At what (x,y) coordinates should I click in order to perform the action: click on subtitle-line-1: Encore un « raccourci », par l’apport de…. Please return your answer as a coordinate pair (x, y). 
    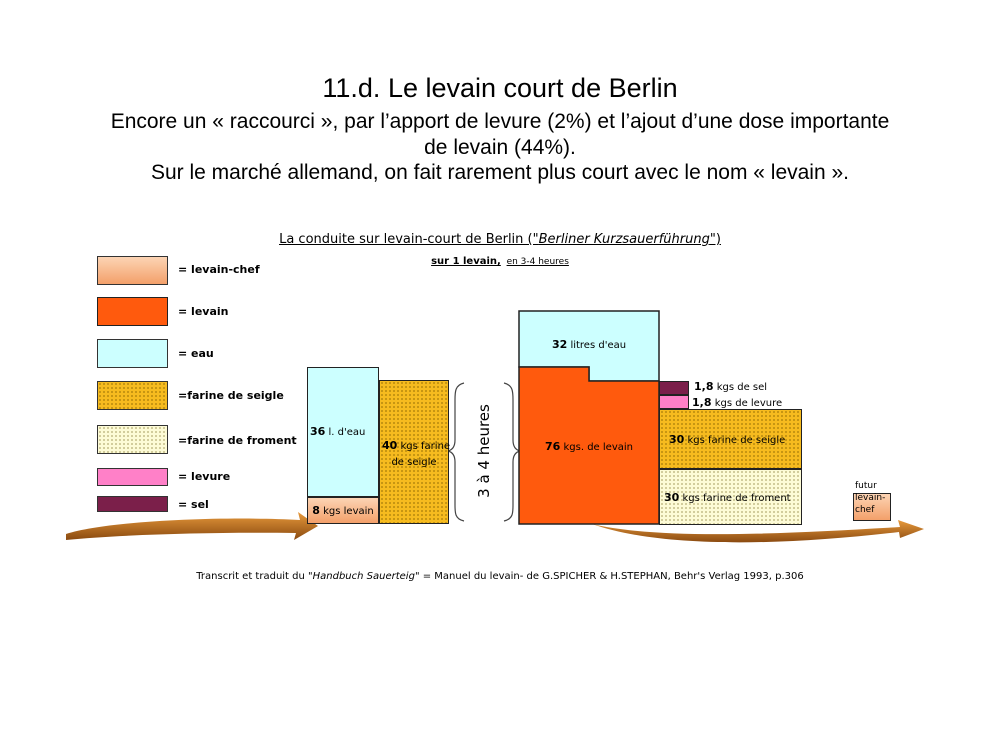
    Looking at the image, I should click on (500, 121).